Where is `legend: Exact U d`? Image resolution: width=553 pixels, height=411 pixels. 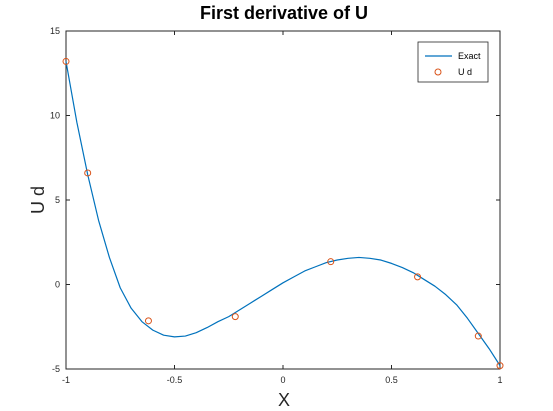
legend: Exact U d is located at coordinates (453, 62).